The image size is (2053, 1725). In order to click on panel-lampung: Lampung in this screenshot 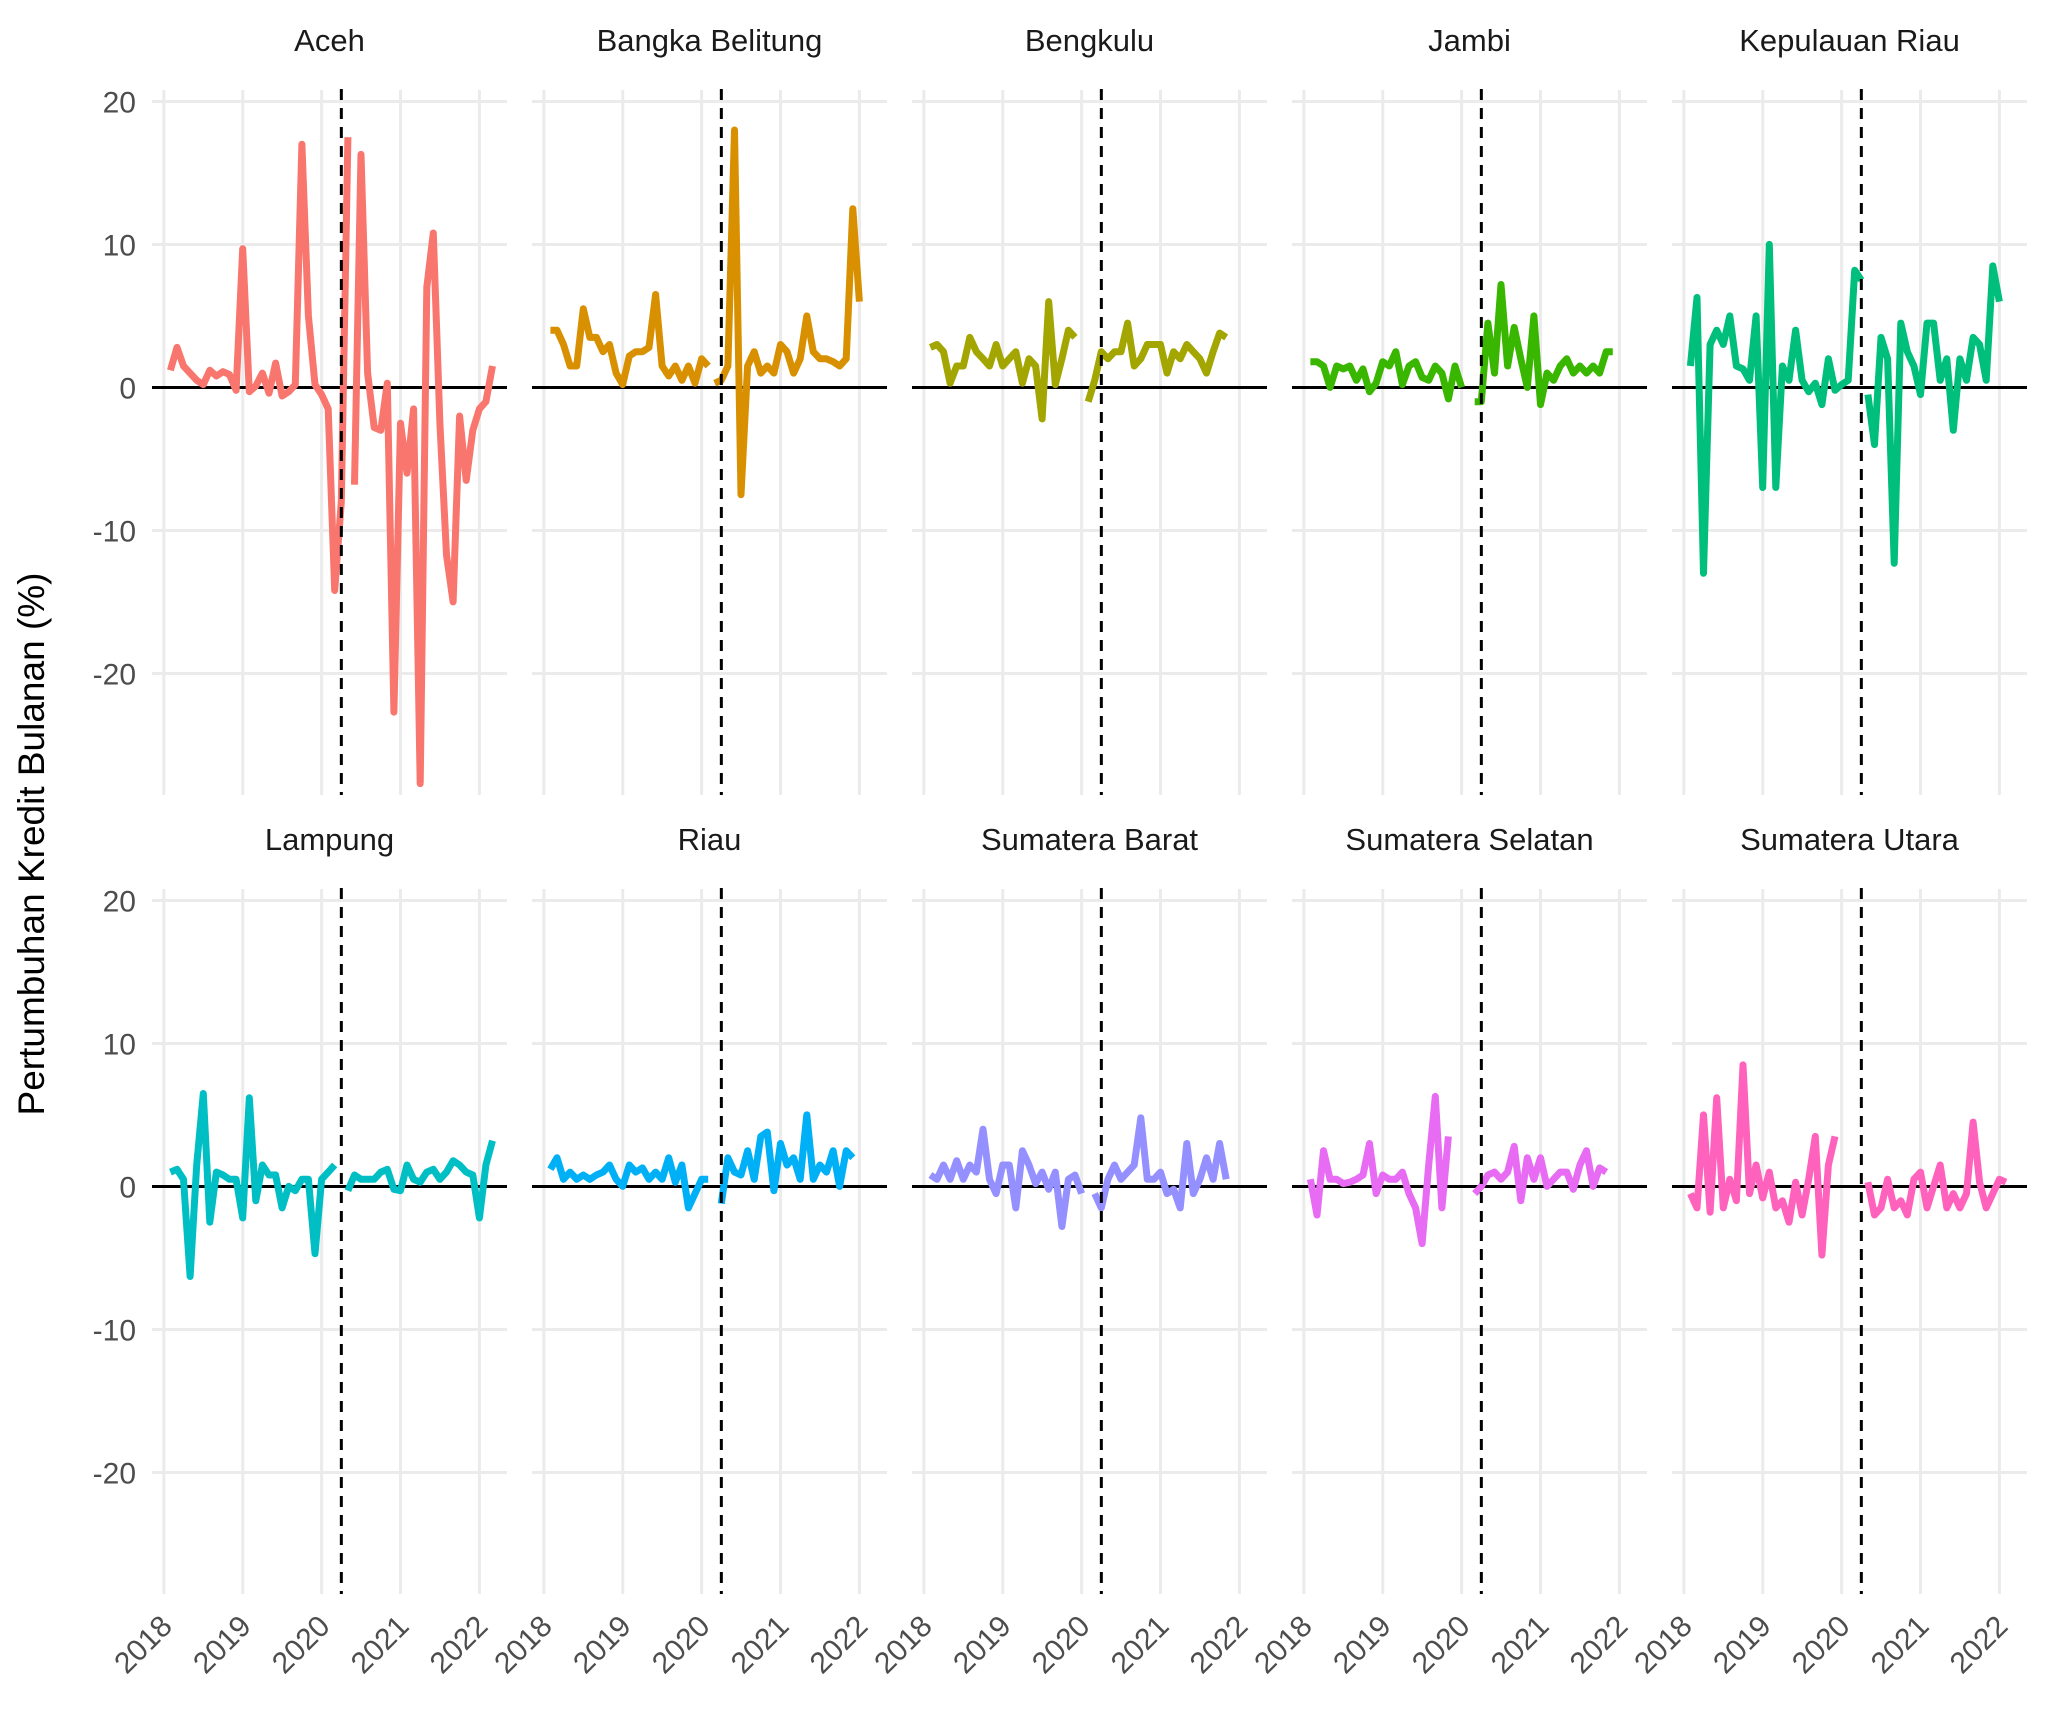, I will do `click(329, 1208)`.